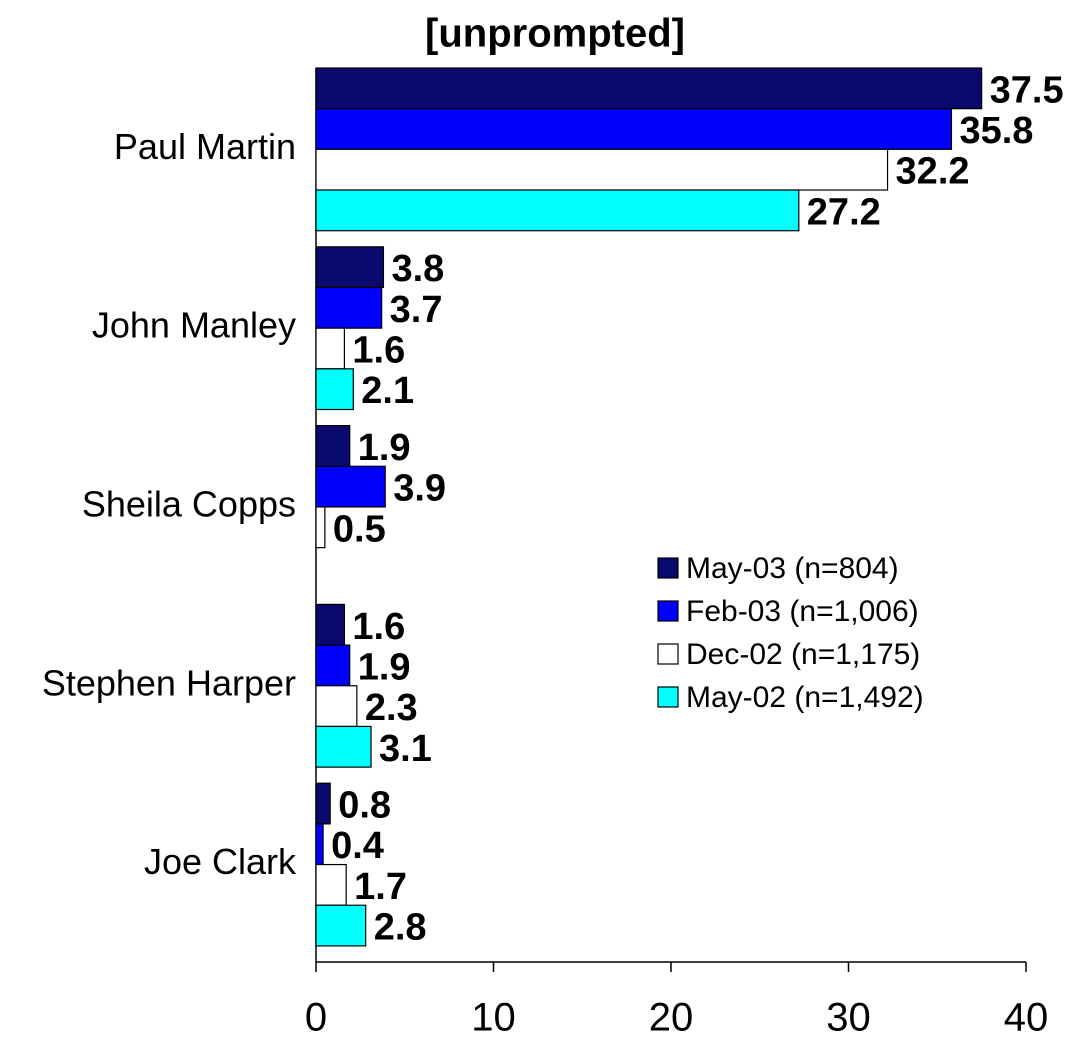  What do you see at coordinates (1027, 90) in the screenshot?
I see `value-label: 37.5` at bounding box center [1027, 90].